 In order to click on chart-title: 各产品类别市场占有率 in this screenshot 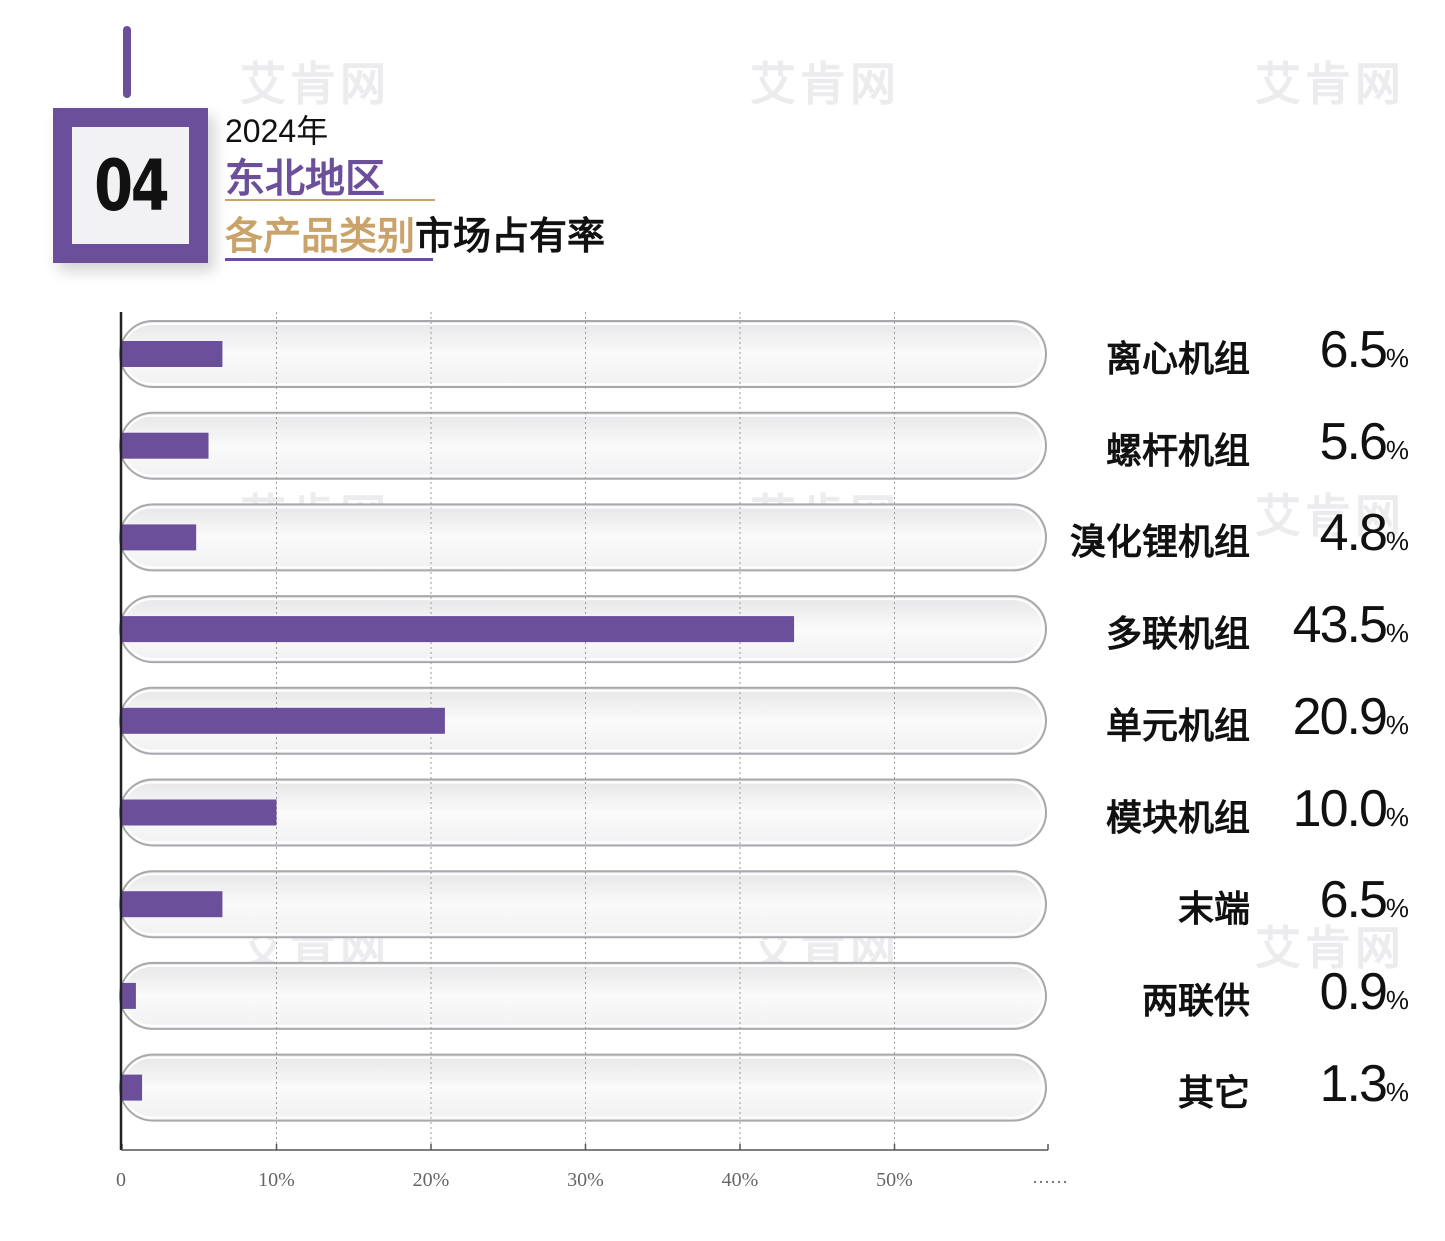, I will do `click(415, 232)`.